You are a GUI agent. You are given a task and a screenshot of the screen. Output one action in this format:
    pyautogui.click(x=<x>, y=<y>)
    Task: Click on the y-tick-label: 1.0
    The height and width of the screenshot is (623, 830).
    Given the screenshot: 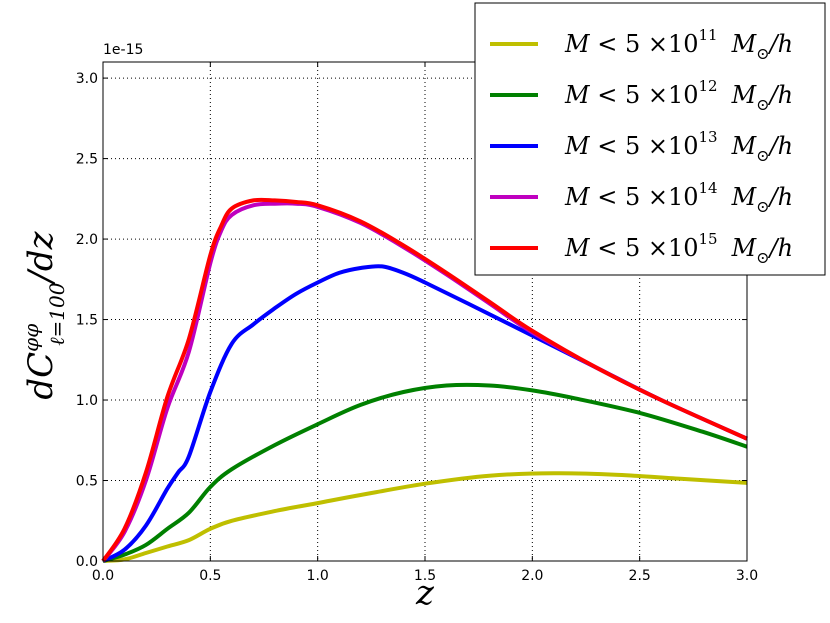 What is the action you would take?
    pyautogui.click(x=87, y=401)
    